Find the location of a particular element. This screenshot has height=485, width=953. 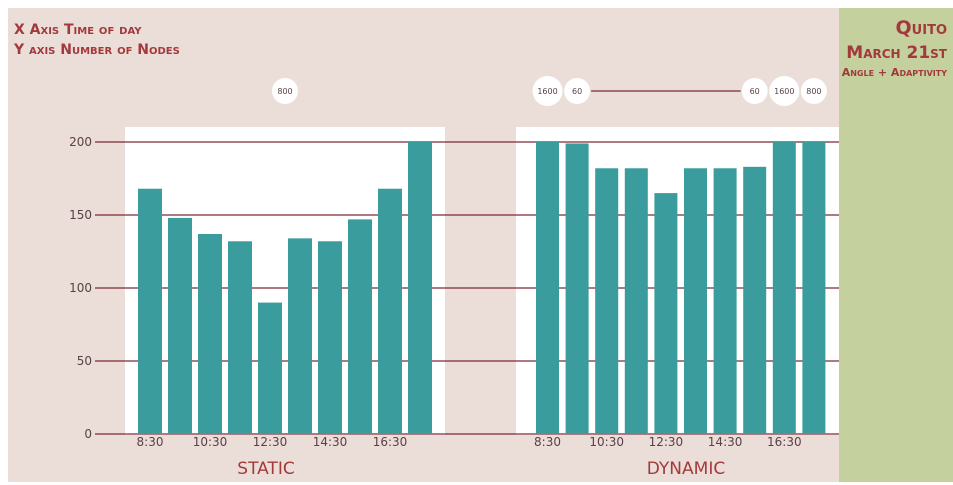

annotations: 800 1600 60 60 1600 800 is located at coordinates (549, 91).